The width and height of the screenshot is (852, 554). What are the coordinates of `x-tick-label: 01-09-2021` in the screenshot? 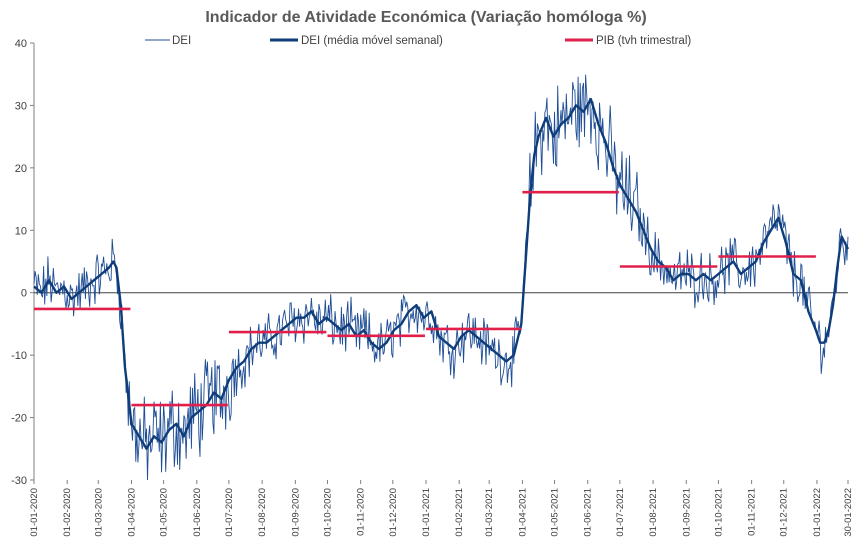 It's located at (686, 512).